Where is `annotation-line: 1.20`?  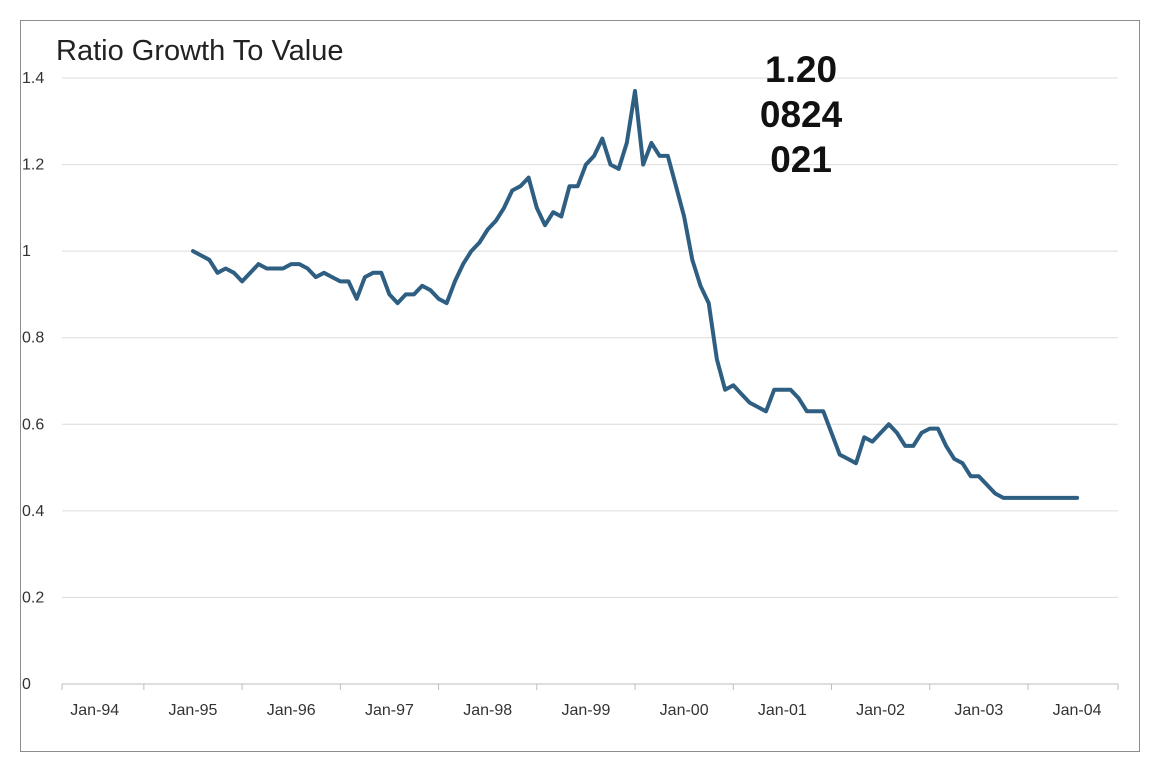
annotation-line: 1.20 is located at coordinates (801, 69).